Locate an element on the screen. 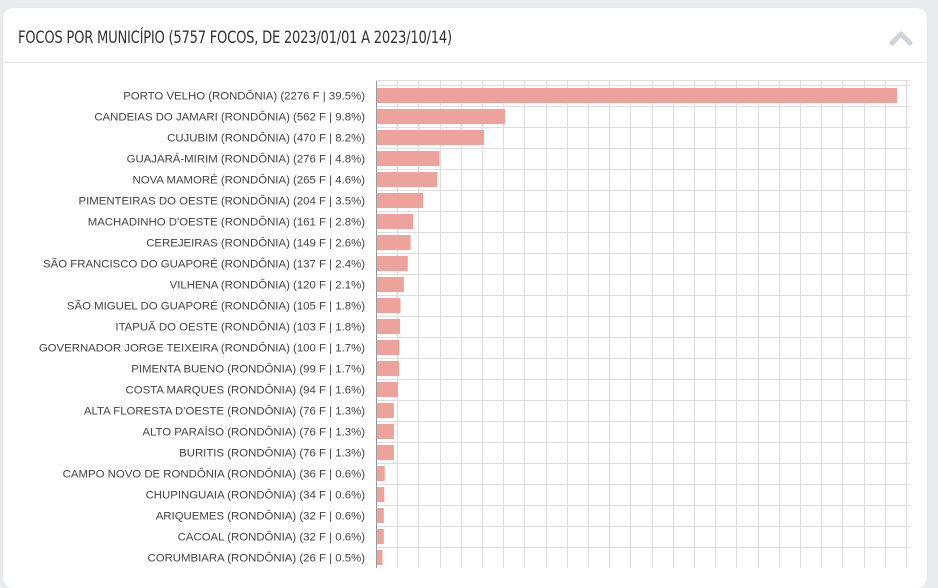  category-label: ARIQUEMES (RONDÔNIA) (32 F | 0.6%) is located at coordinates (260, 516).